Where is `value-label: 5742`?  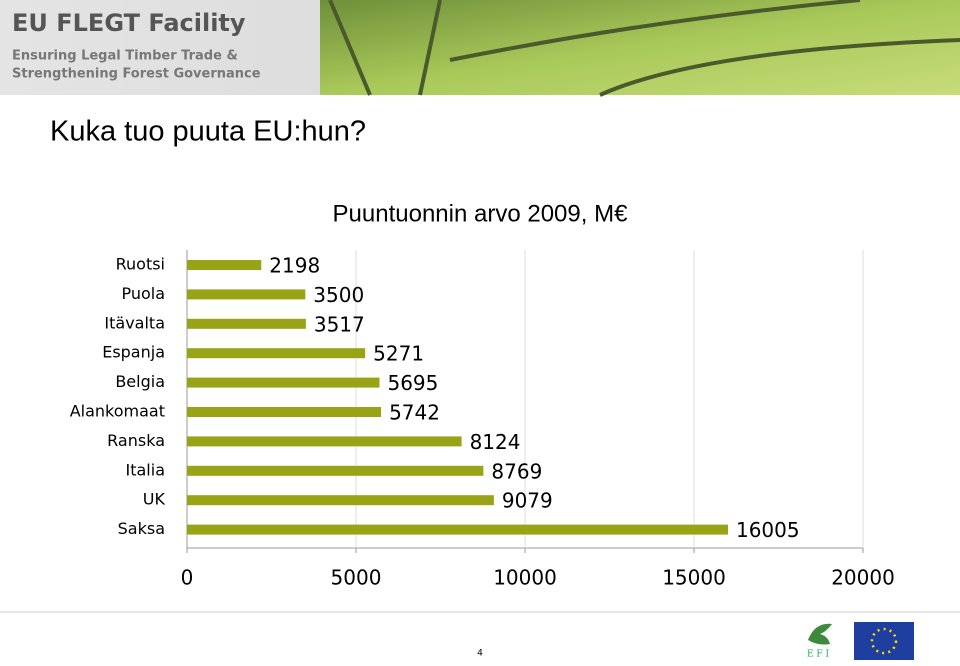 value-label: 5742 is located at coordinates (414, 413).